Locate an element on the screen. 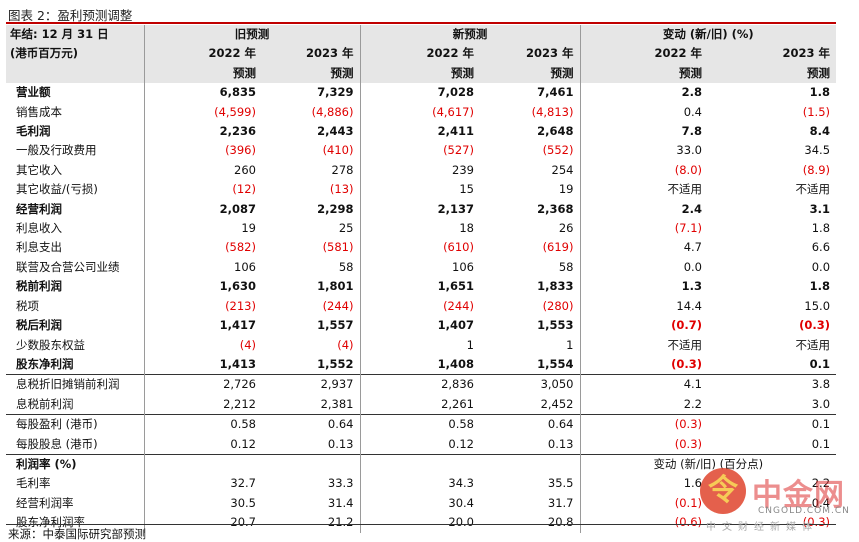 This screenshot has height=542, width=859. new-2022-year: 2022 年 is located at coordinates (419, 54).